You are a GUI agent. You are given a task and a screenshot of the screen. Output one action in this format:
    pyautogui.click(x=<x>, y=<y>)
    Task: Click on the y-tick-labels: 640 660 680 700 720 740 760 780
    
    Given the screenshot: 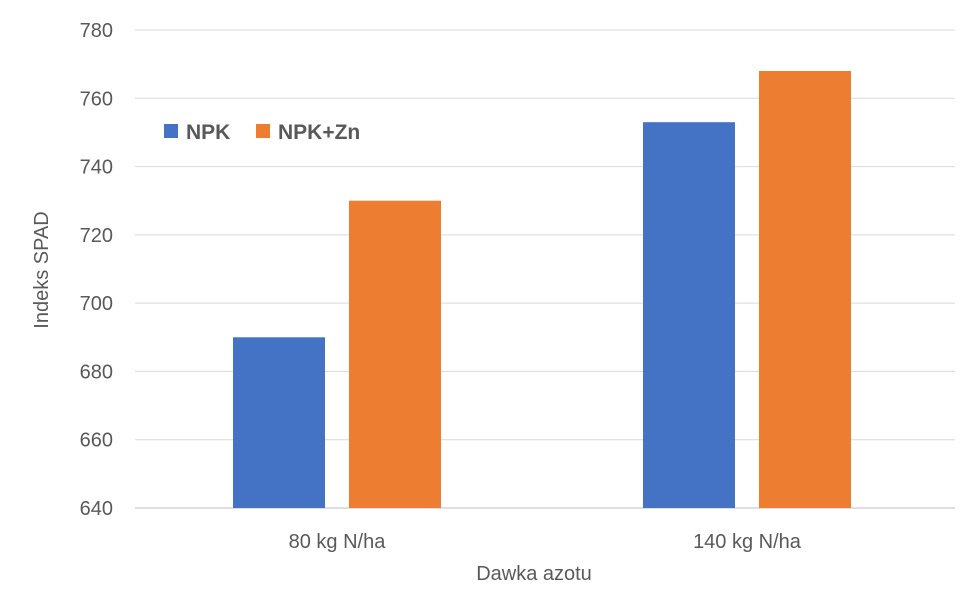 What is the action you would take?
    pyautogui.click(x=96, y=270)
    